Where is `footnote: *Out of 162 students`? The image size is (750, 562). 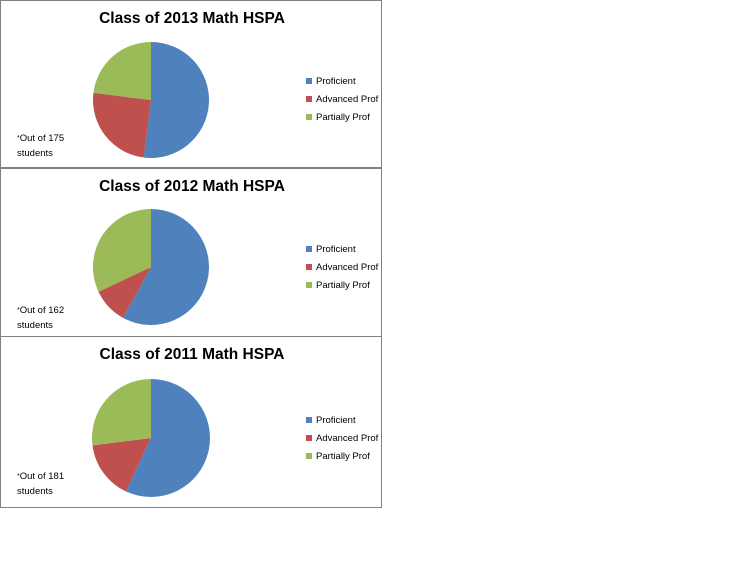 footnote: *Out of 162 students is located at coordinates (40, 318).